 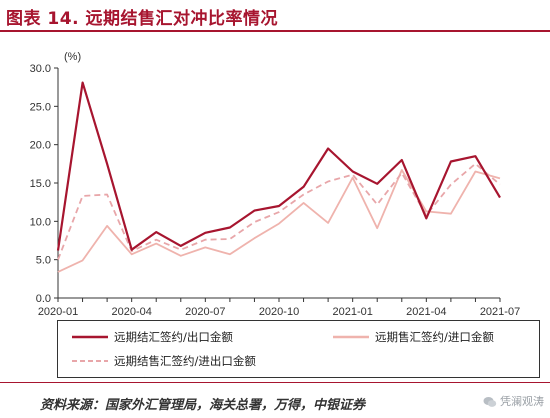 I want to click on watermark-text: 凭澜观涛, so click(x=522, y=401).